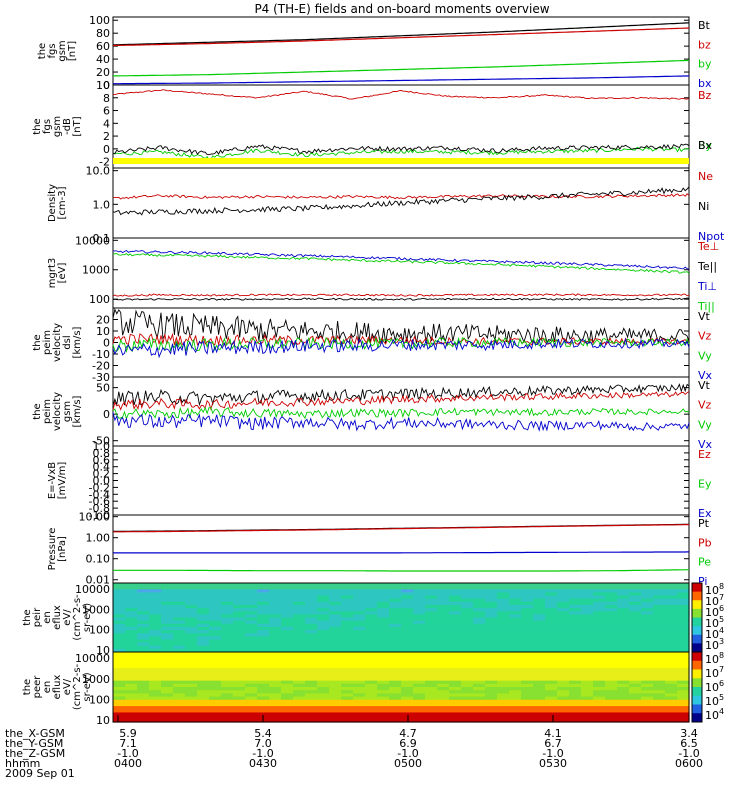 The image size is (750, 800). Describe the element at coordinates (263, 733) in the screenshot. I see `ephemeris-value: 5.4` at that location.